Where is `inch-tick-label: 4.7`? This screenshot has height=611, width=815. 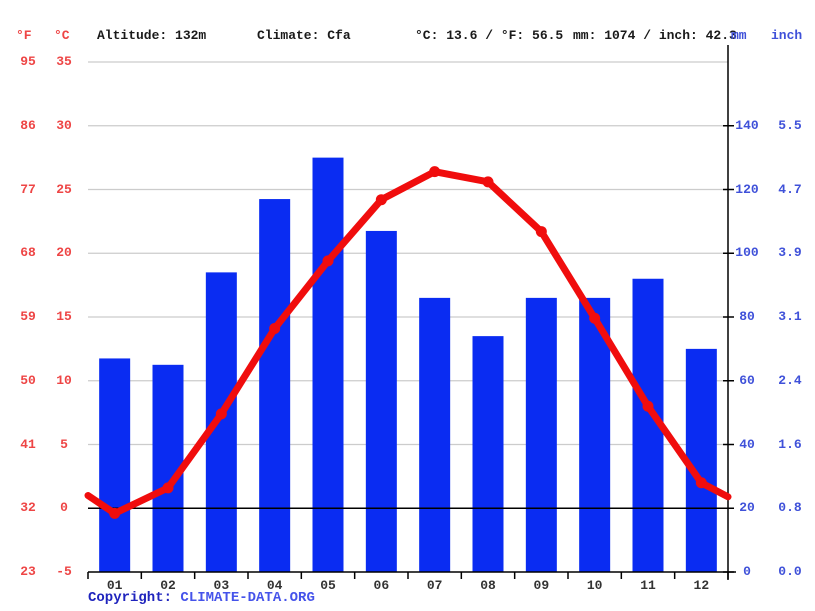 inch-tick-label: 4.7 is located at coordinates (790, 189).